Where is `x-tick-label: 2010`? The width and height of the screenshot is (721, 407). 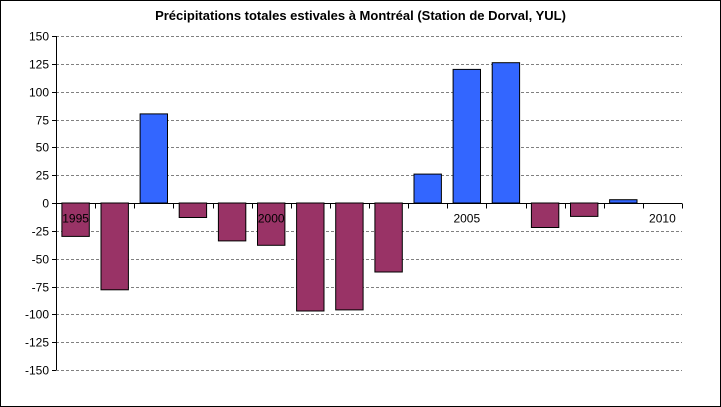
x-tick-label: 2010 is located at coordinates (662, 219).